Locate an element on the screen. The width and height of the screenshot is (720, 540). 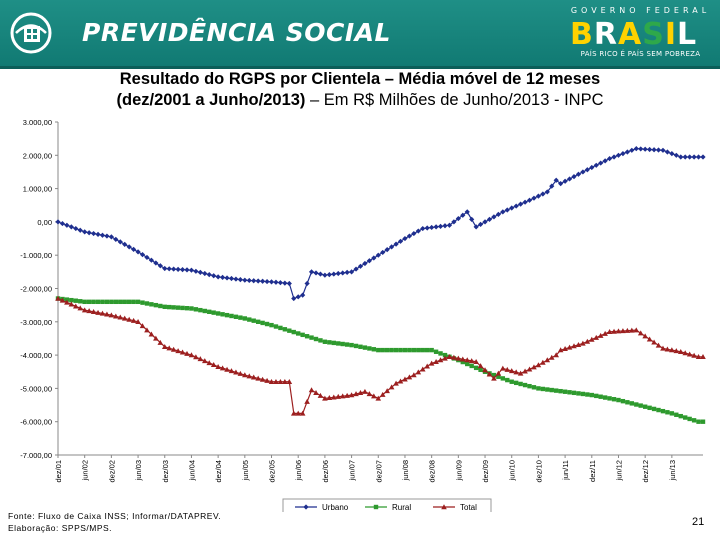
x-tick-label: dez/11 is located at coordinates (592, 471).